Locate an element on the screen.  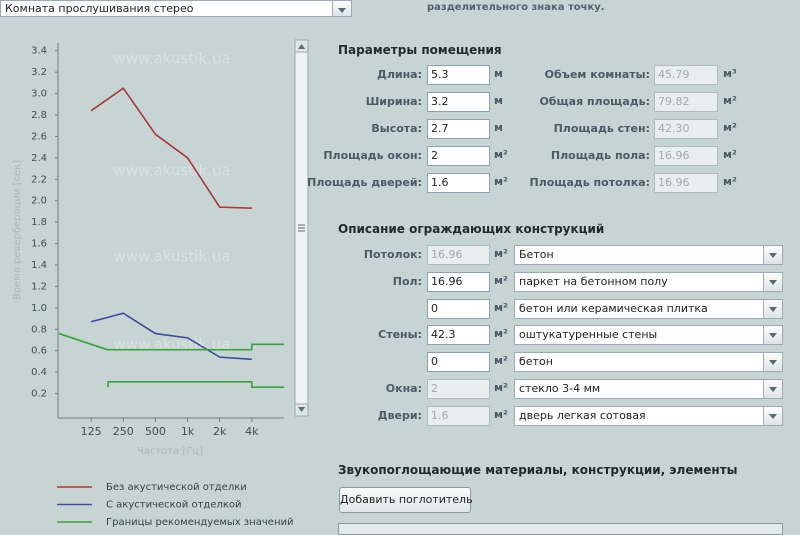
x-tick-label: 500 is located at coordinates (155, 431).